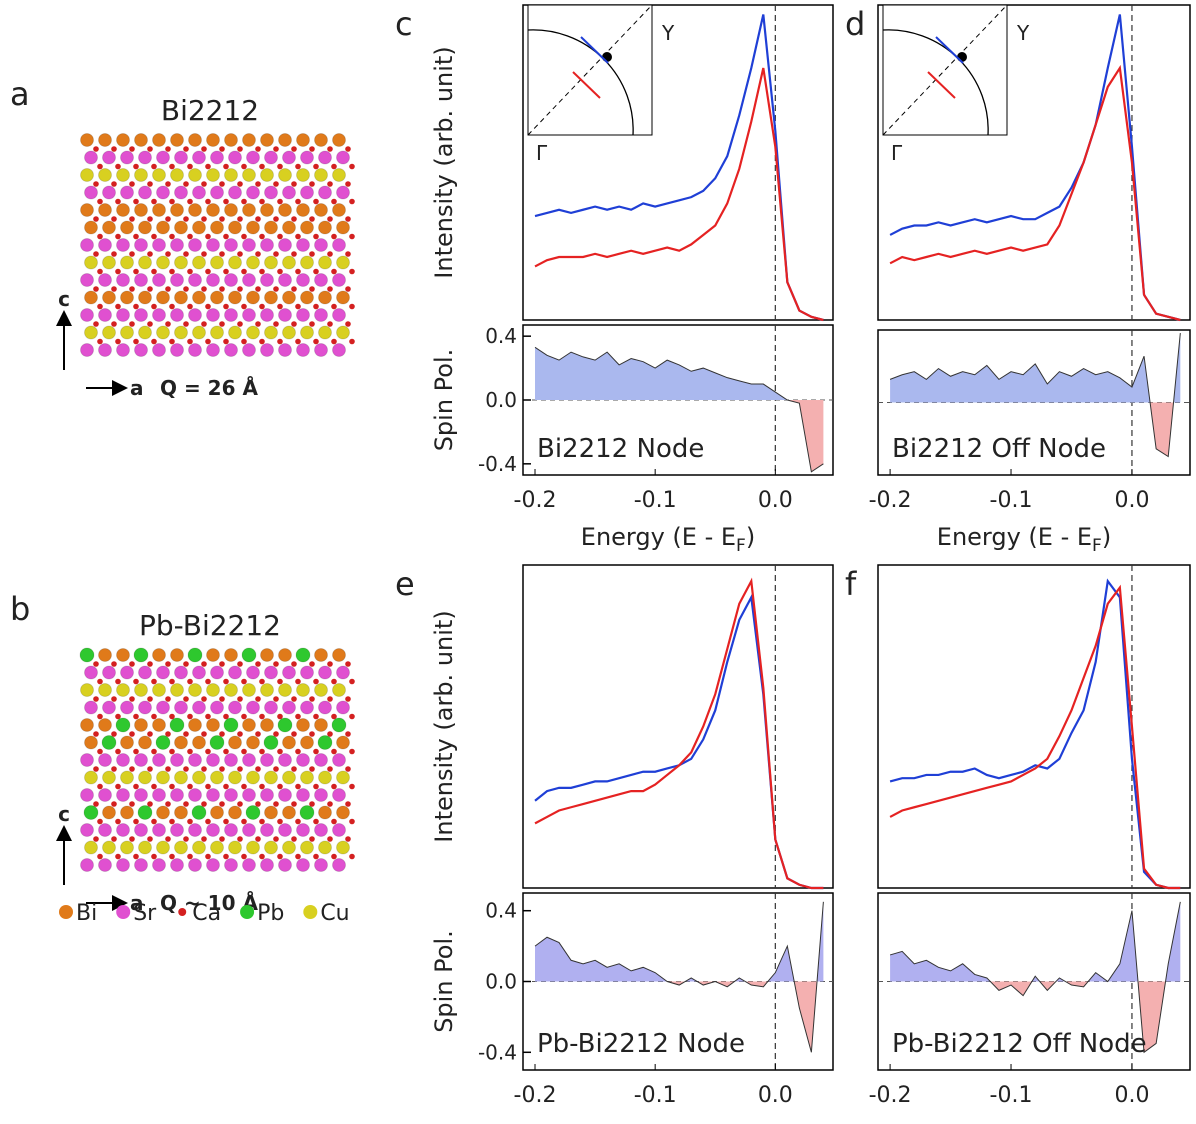  Describe the element at coordinates (405, 584) in the screenshot. I see `panel-label: e` at that location.